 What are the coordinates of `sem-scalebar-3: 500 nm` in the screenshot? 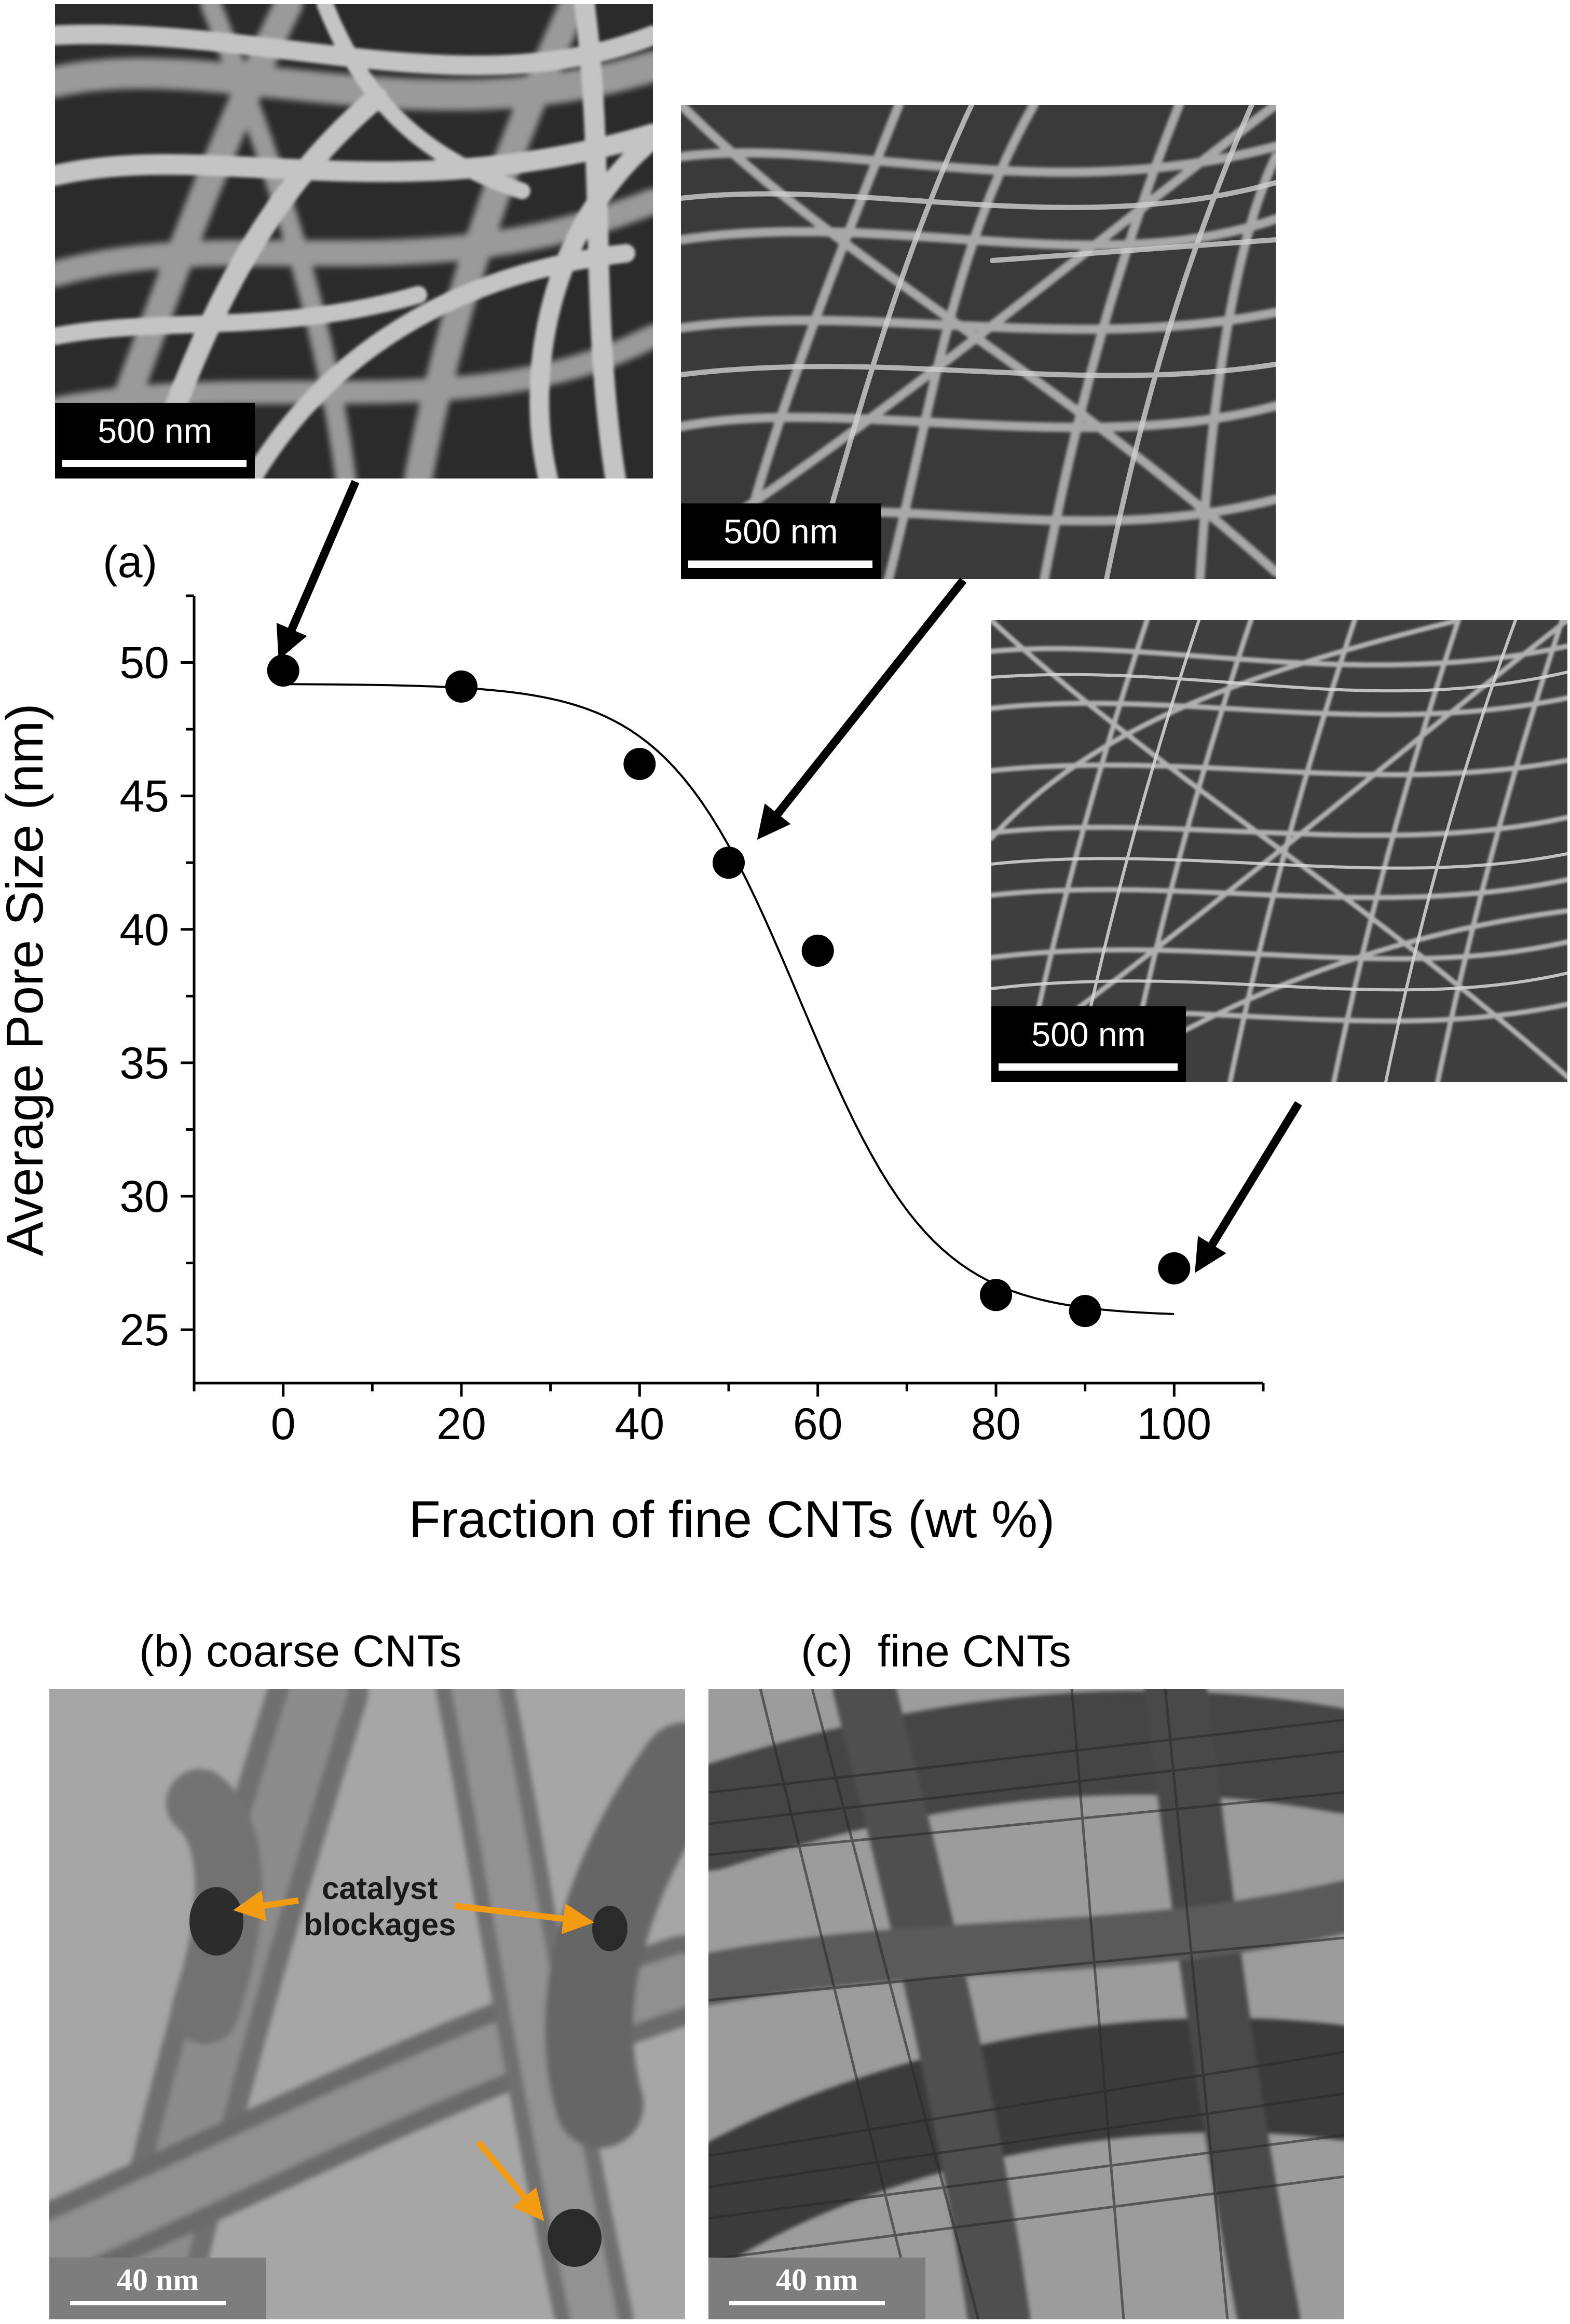 It's located at (1088, 1044).